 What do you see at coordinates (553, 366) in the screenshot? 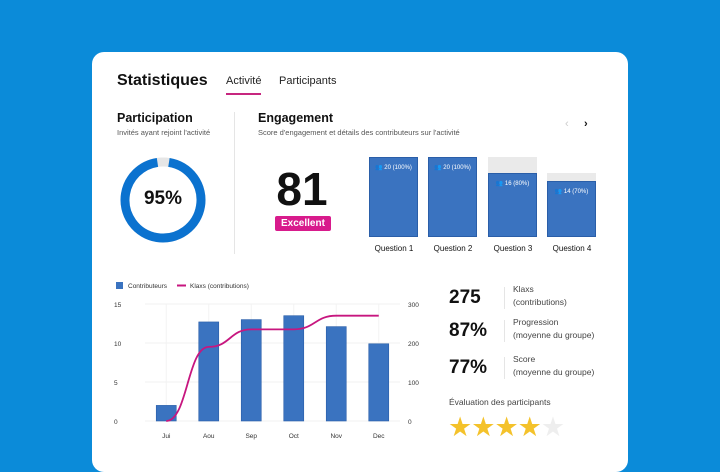
I see `stat-label: Score (moyenne du groupe)` at bounding box center [553, 366].